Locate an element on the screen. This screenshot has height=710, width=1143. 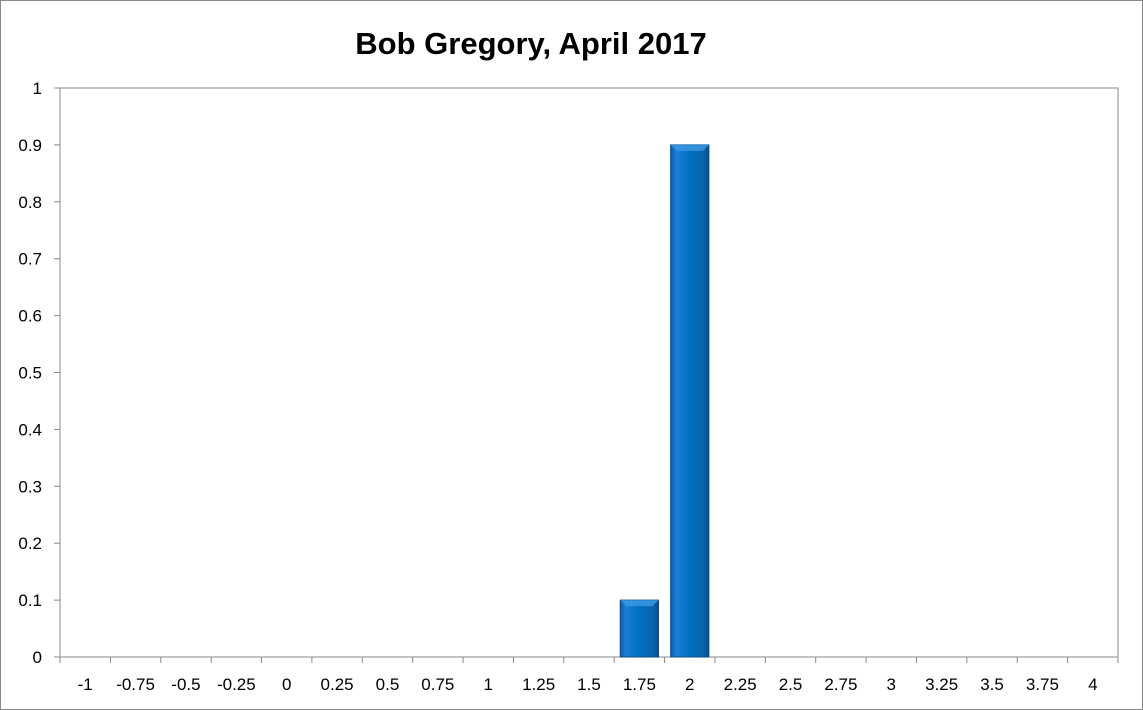
y-tick-label: 0.7 is located at coordinates (30, 259).